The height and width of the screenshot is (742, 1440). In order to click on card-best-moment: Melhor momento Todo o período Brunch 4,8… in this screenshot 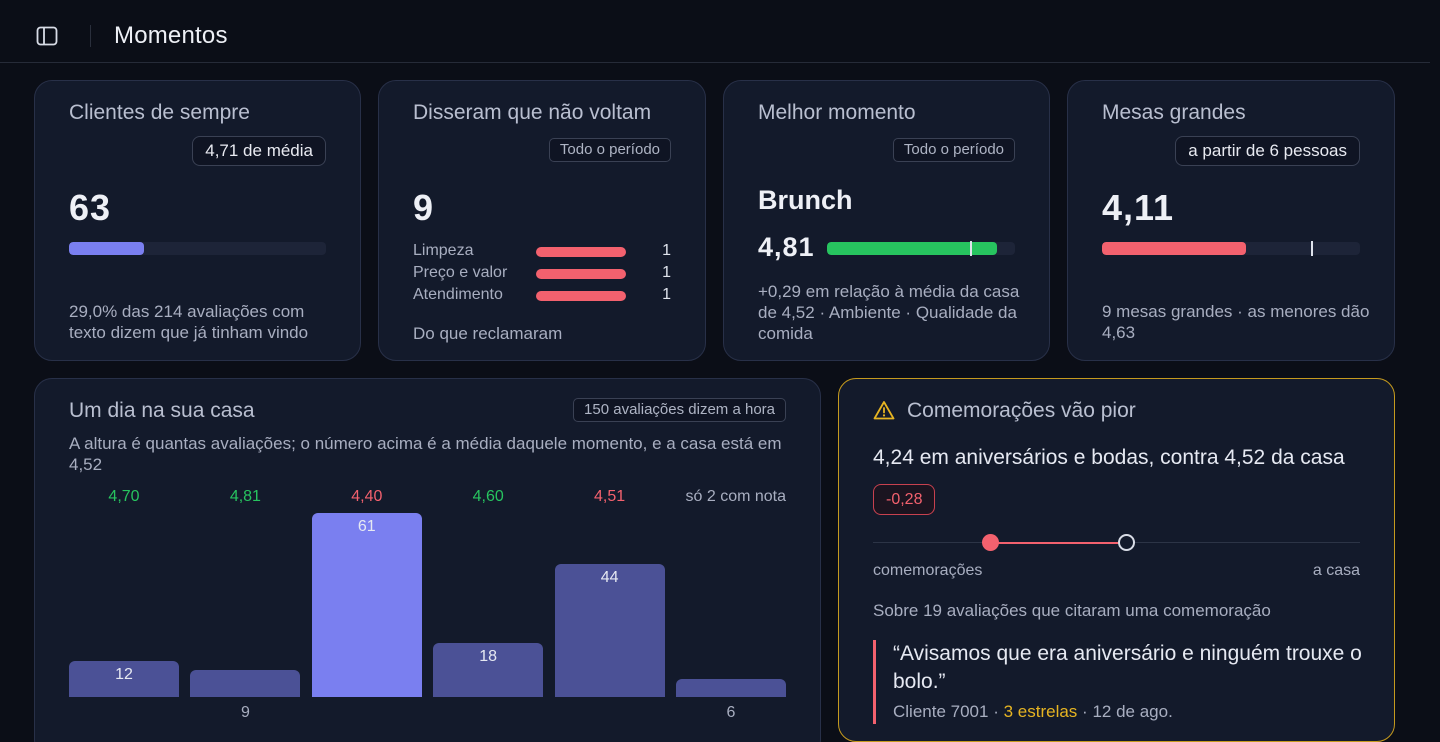, I will do `click(886, 220)`.